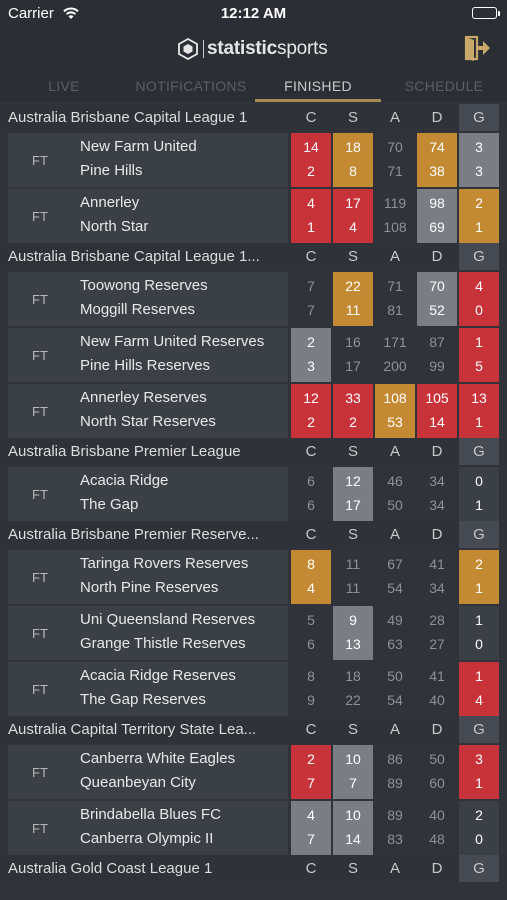 Image resolution: width=507 pixels, height=900 pixels. What do you see at coordinates (311, 203) in the screenshot?
I see `home-c-value: 4` at bounding box center [311, 203].